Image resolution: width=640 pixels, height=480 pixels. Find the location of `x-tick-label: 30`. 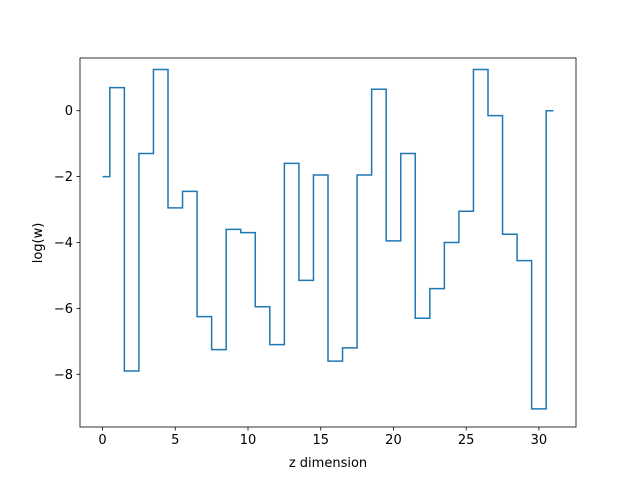

x-tick-label: 30 is located at coordinates (539, 440).